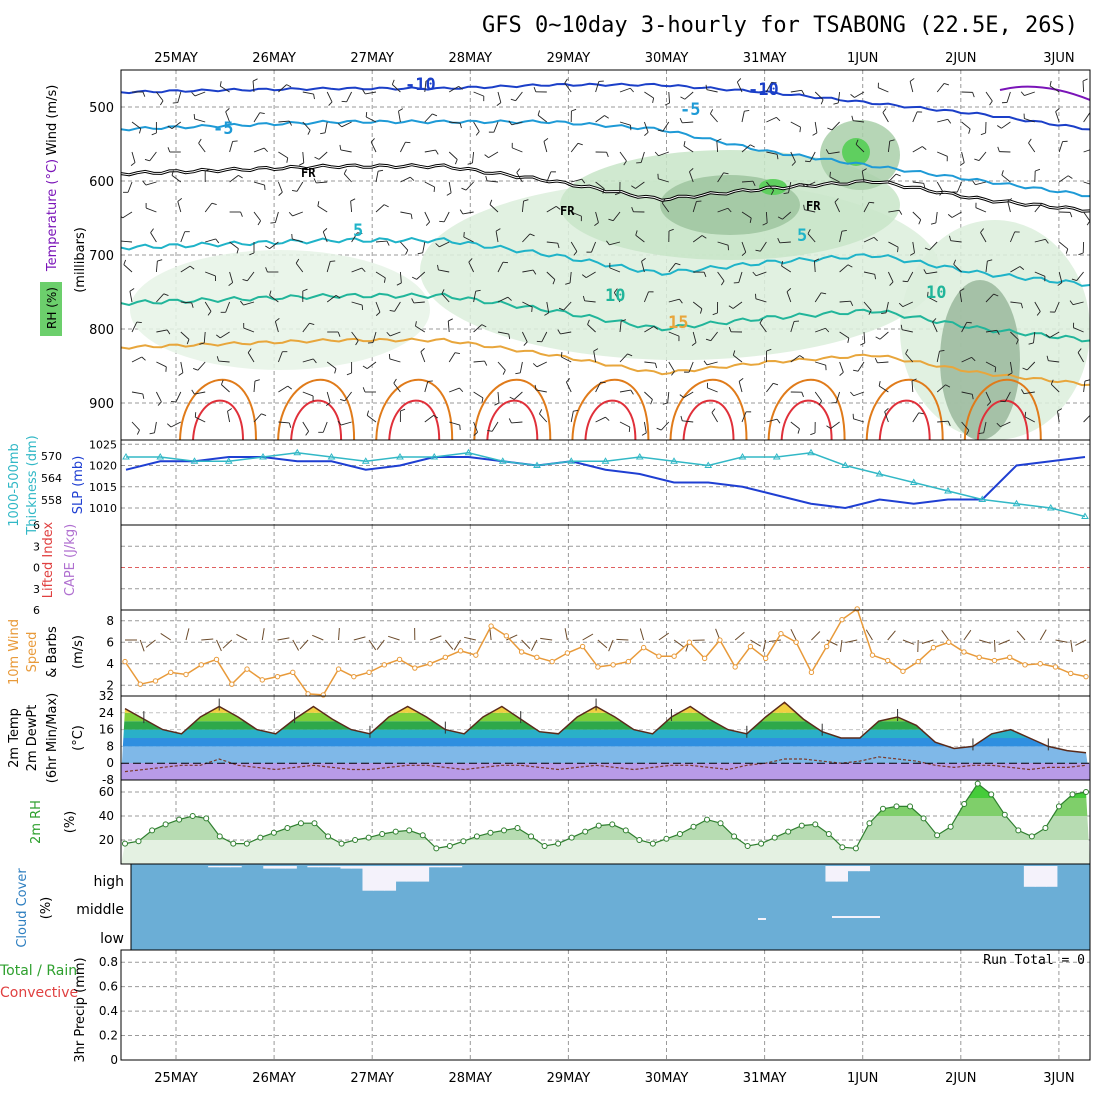  Describe the element at coordinates (561, 568) in the screenshot. I see `lifted-index-panel: 6 3 0 3 6` at that location.